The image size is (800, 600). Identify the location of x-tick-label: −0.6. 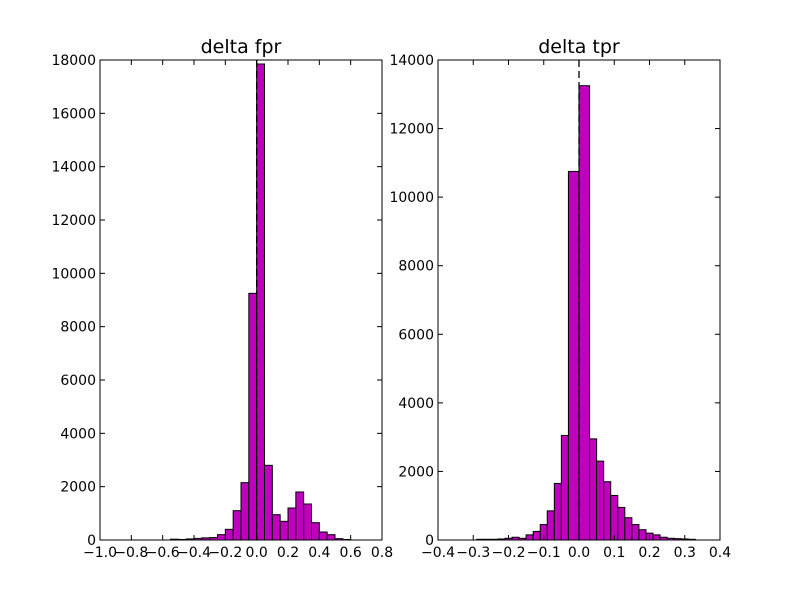
(163, 553).